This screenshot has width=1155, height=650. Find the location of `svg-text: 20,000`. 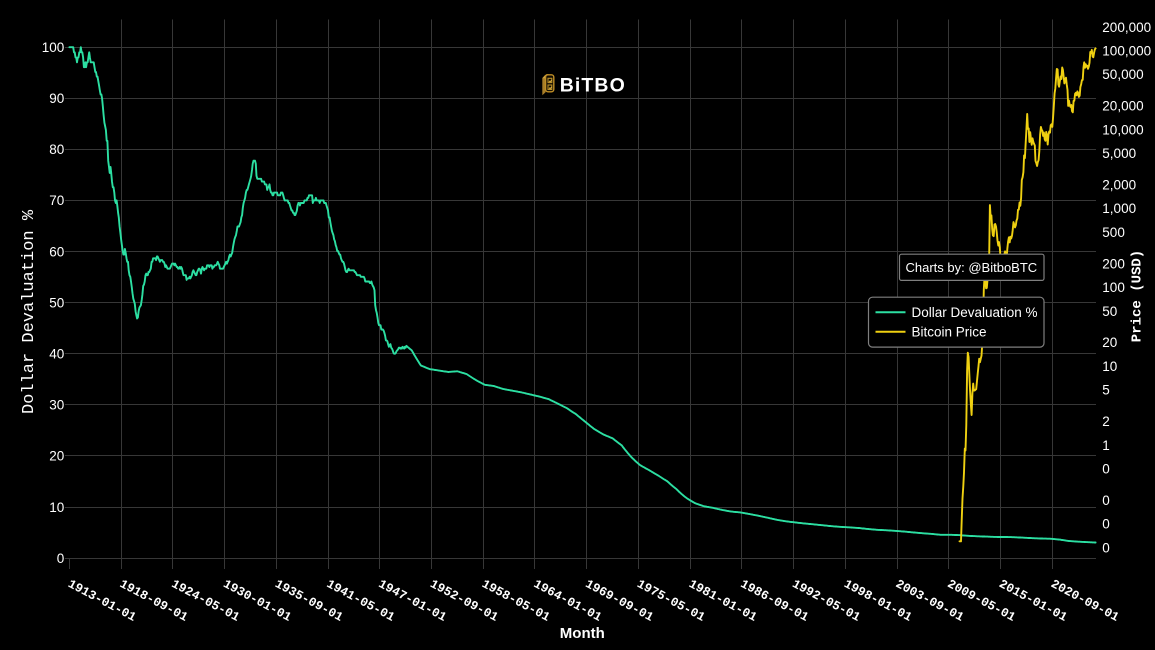

svg-text: 20,000 is located at coordinates (1122, 106).